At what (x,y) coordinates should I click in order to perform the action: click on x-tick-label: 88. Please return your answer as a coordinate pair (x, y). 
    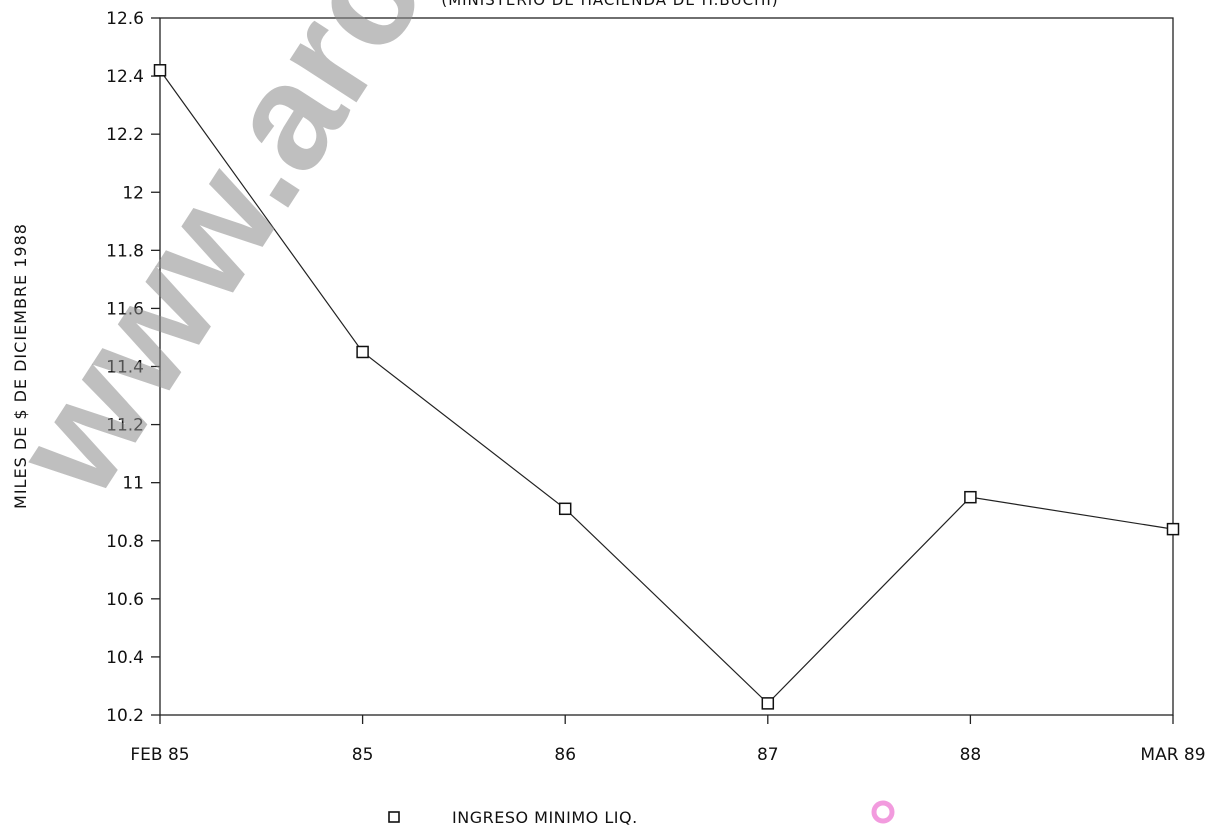
    Looking at the image, I should click on (971, 755).